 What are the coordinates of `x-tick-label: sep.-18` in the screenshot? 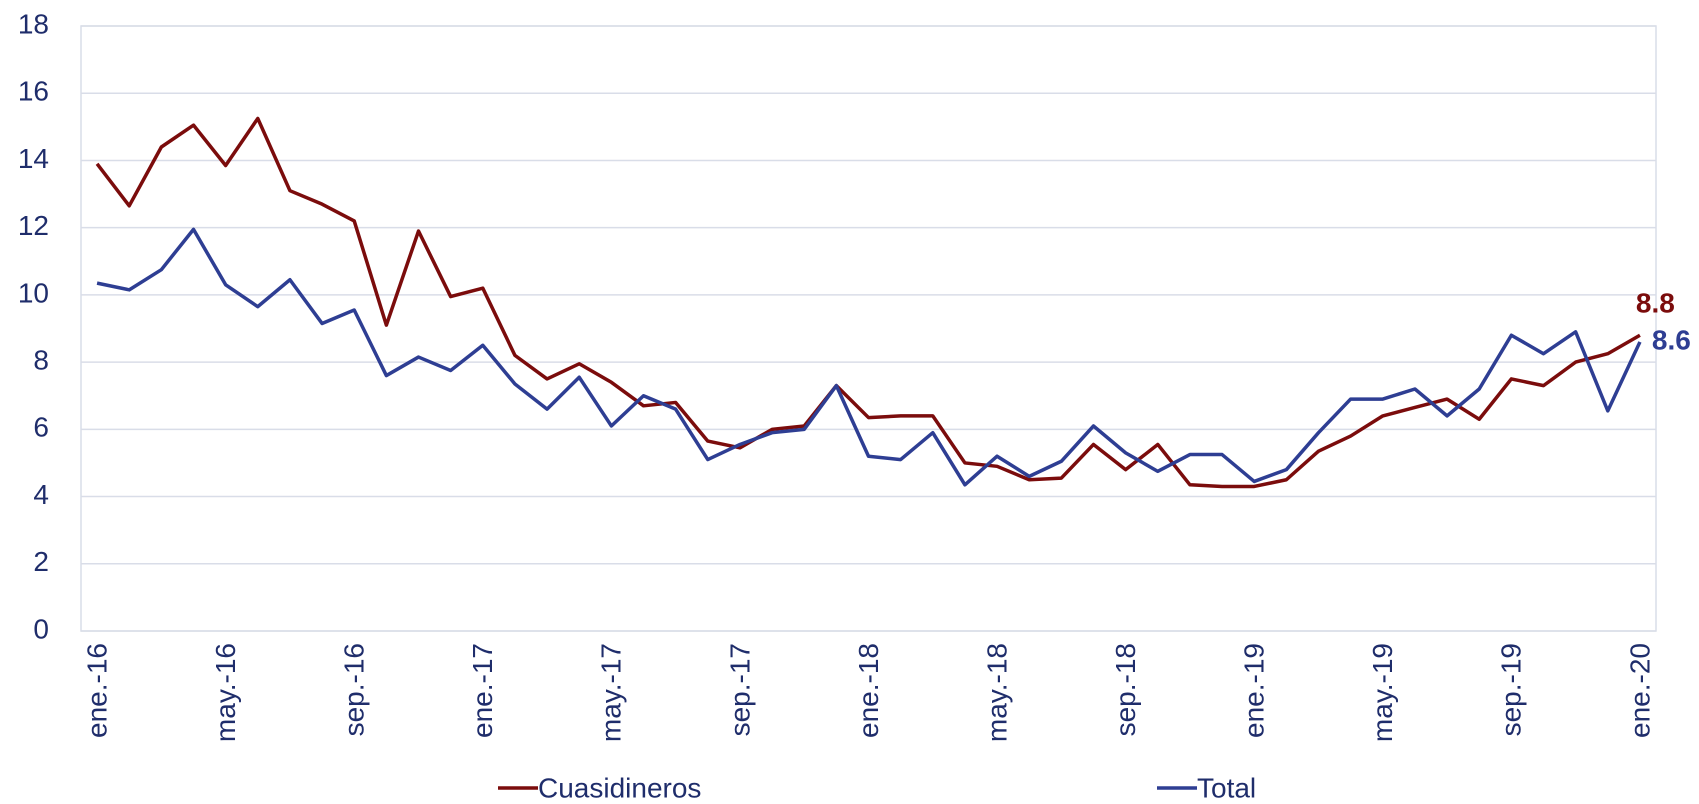 It's located at (1125, 689).